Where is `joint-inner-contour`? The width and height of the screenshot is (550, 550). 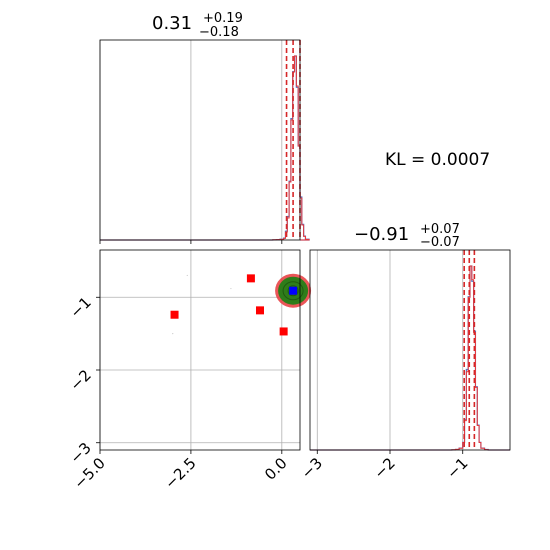 joint-inner-contour is located at coordinates (293, 291).